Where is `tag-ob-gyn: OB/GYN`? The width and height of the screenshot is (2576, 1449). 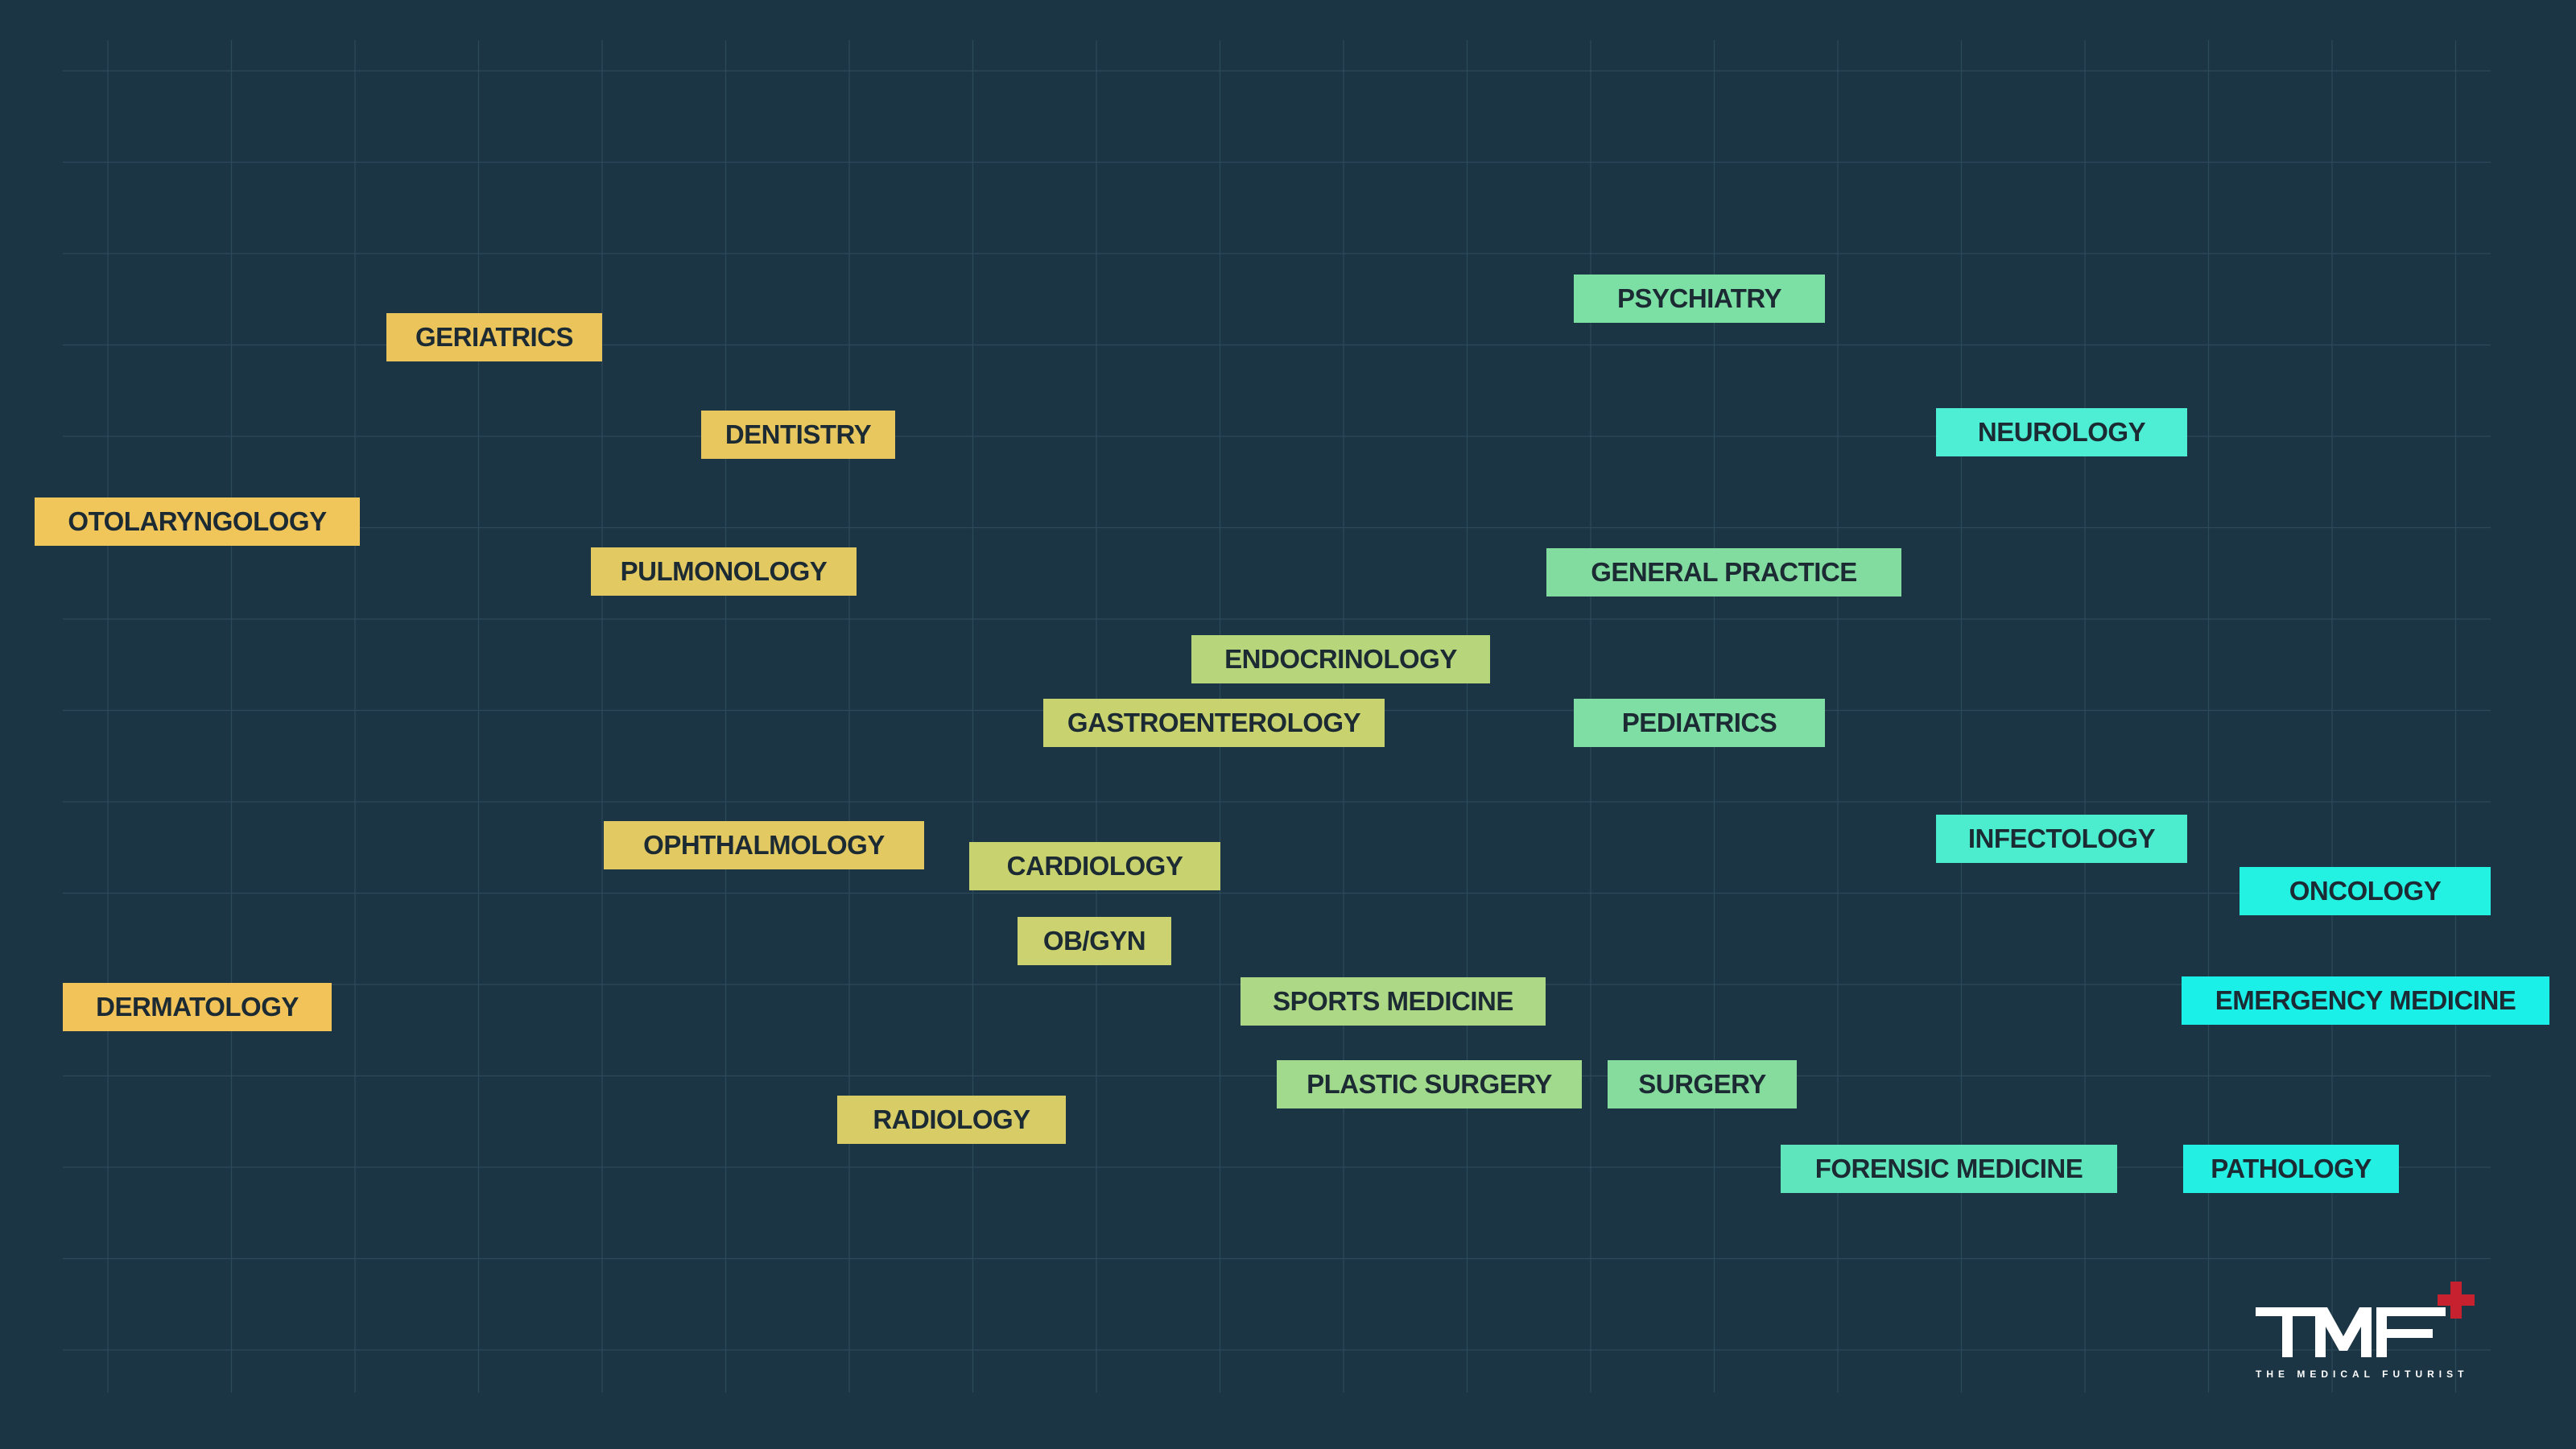
tag-ob-gyn: OB/GYN is located at coordinates (1094, 941).